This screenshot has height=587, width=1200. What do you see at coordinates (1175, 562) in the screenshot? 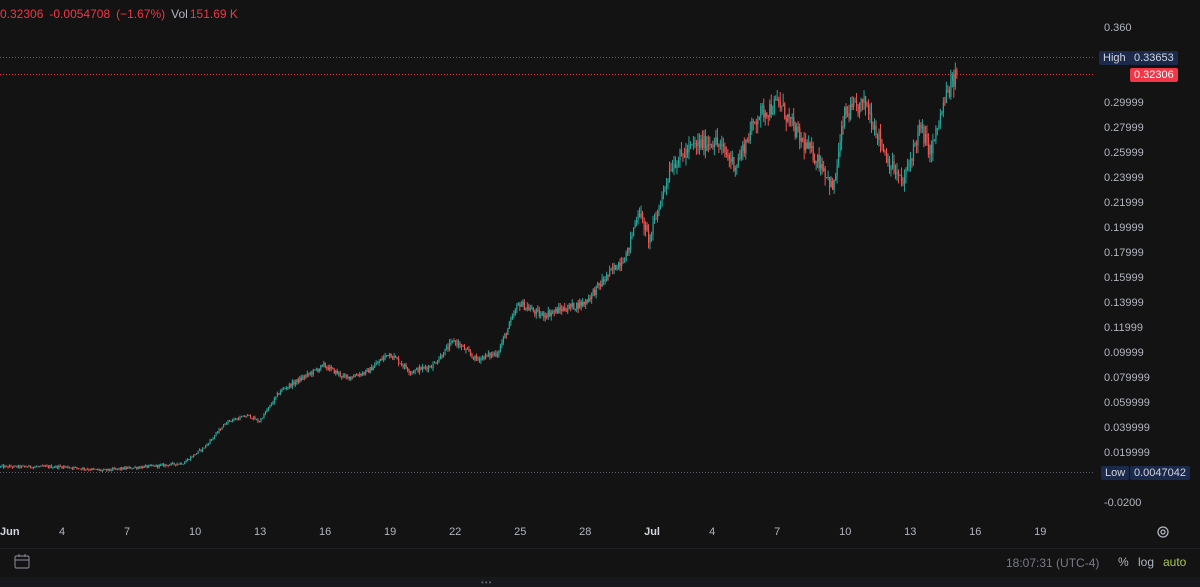
I see `auto-scale-toggle: auto` at bounding box center [1175, 562].